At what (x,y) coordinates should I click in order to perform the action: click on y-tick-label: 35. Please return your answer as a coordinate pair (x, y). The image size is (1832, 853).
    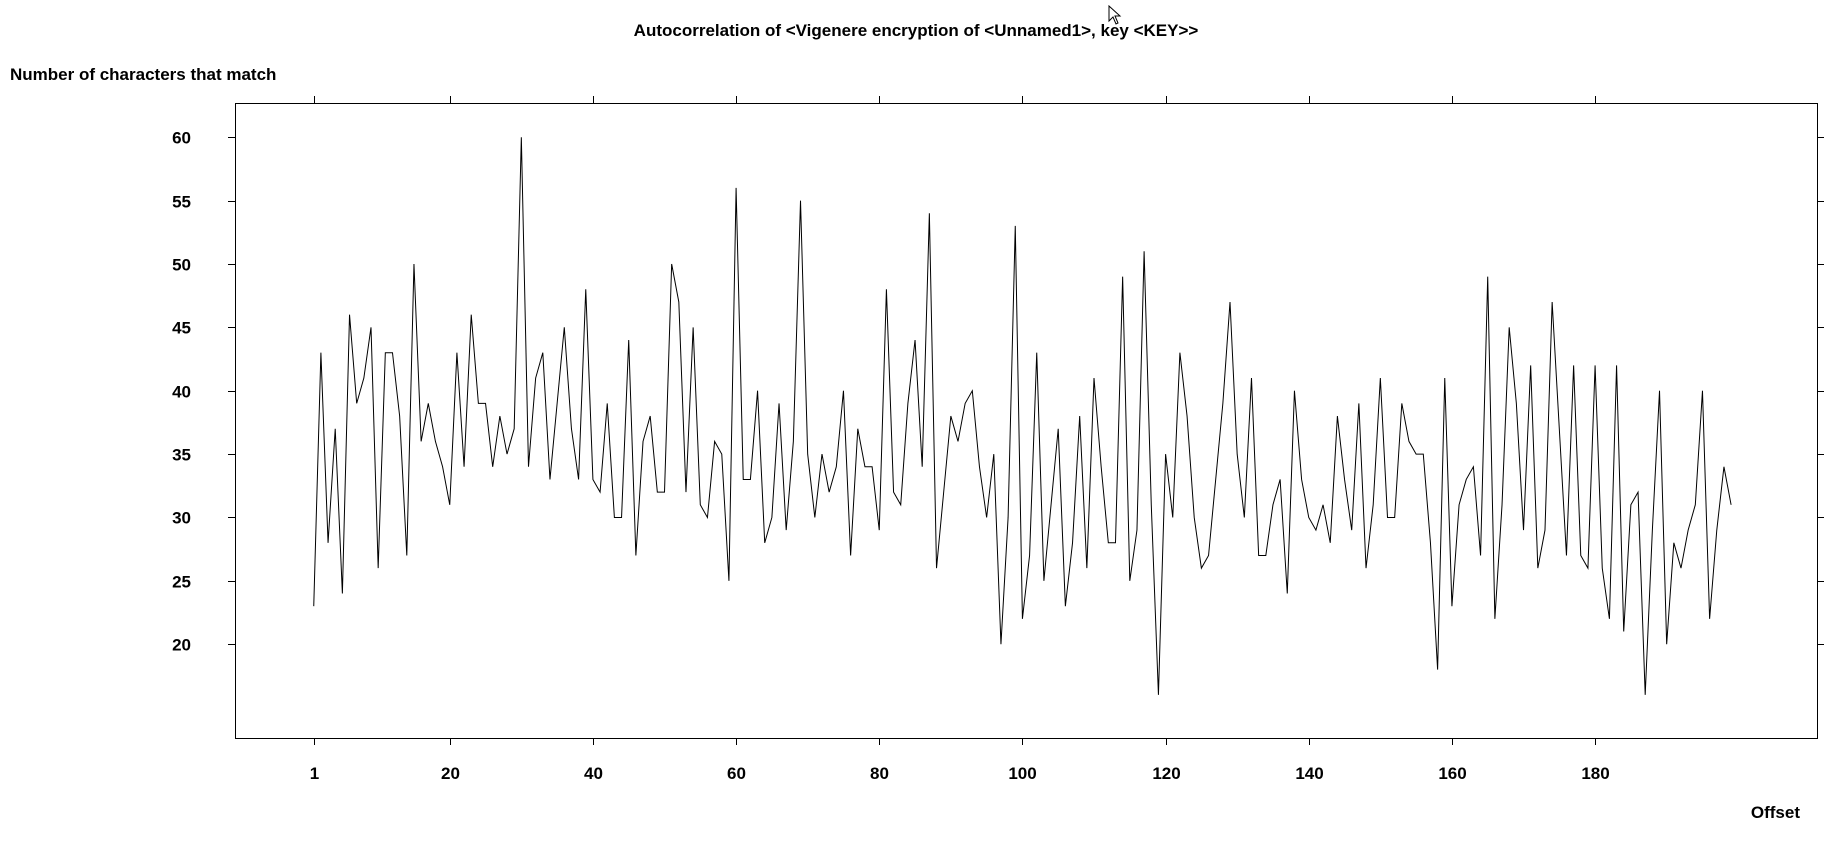
    Looking at the image, I should click on (181, 455).